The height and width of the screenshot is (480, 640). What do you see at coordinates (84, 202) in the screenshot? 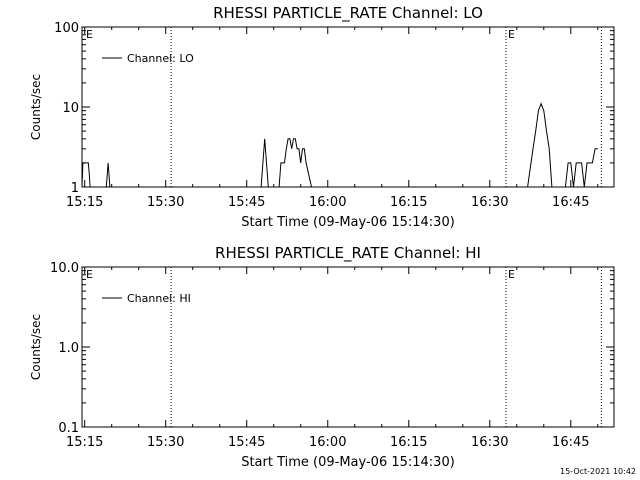
I see `chart-1-x-tick-label: 15:15` at bounding box center [84, 202].